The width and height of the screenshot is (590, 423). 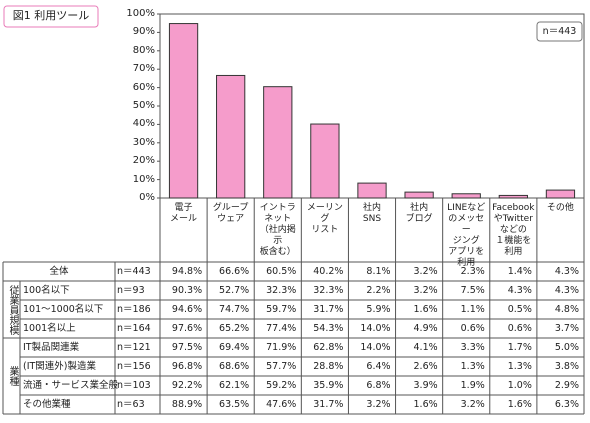 I want to click on table-cell: 66.6%, so click(x=234, y=271).